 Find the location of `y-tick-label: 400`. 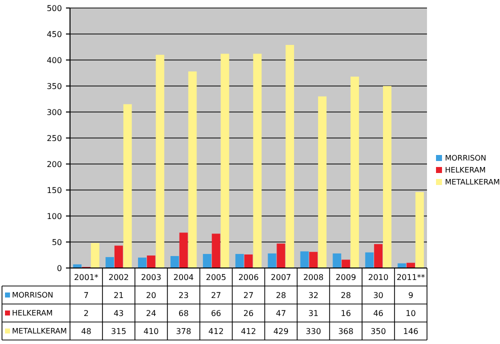

y-tick-label: 400 is located at coordinates (54, 60).